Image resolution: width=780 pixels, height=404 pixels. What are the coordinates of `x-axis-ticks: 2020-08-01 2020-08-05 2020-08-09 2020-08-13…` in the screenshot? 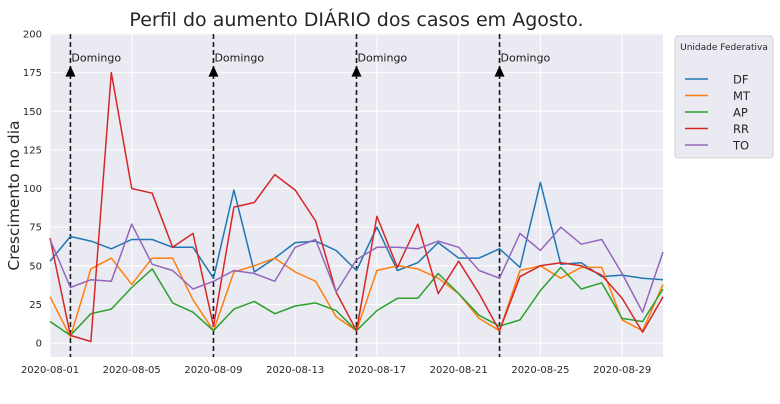 It's located at (336, 370).